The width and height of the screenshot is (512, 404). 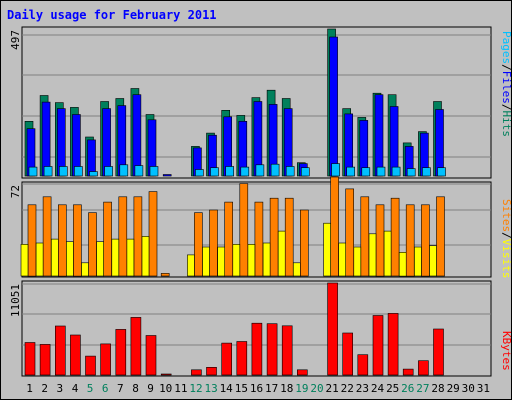 What do you see at coordinates (453, 388) in the screenshot?
I see `day-label: 29` at bounding box center [453, 388].